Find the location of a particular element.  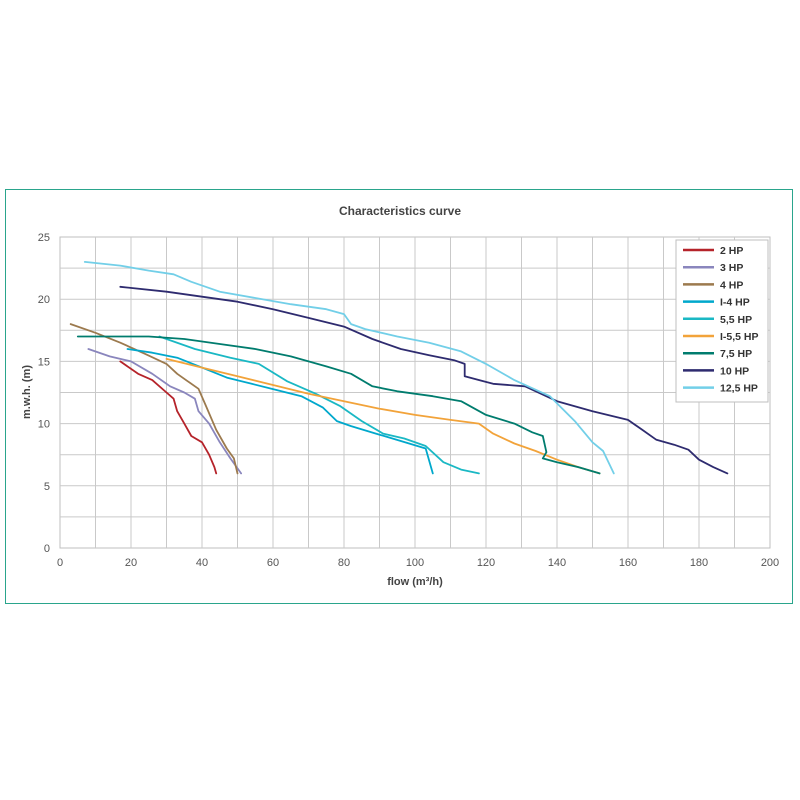

y-tick-label: 10 is located at coordinates (44, 425).